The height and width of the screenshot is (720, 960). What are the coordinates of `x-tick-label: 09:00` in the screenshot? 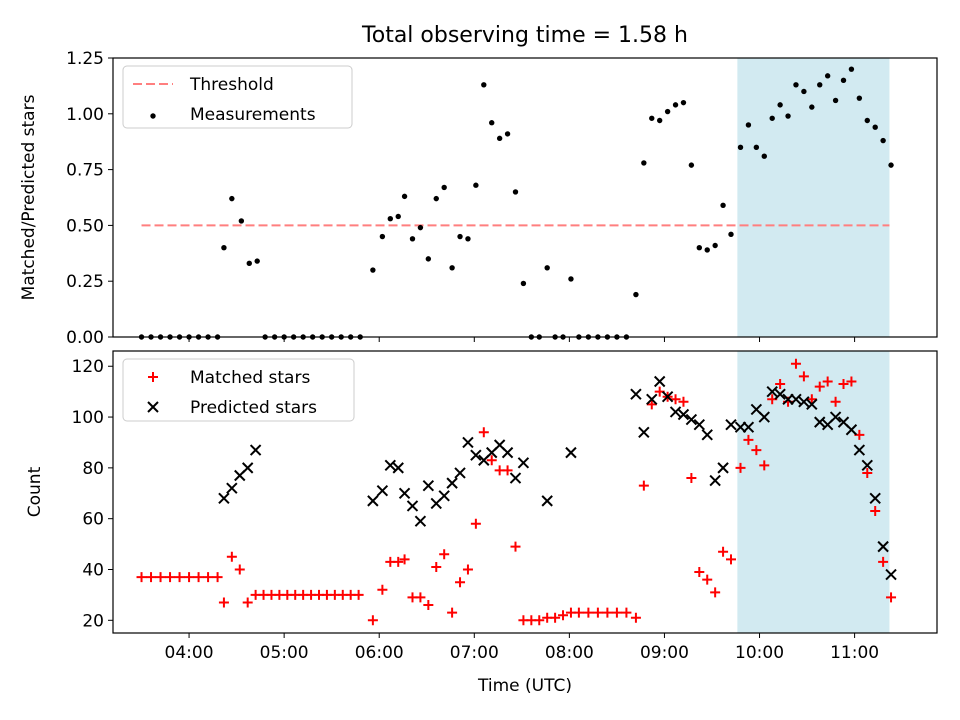 It's located at (664, 653).